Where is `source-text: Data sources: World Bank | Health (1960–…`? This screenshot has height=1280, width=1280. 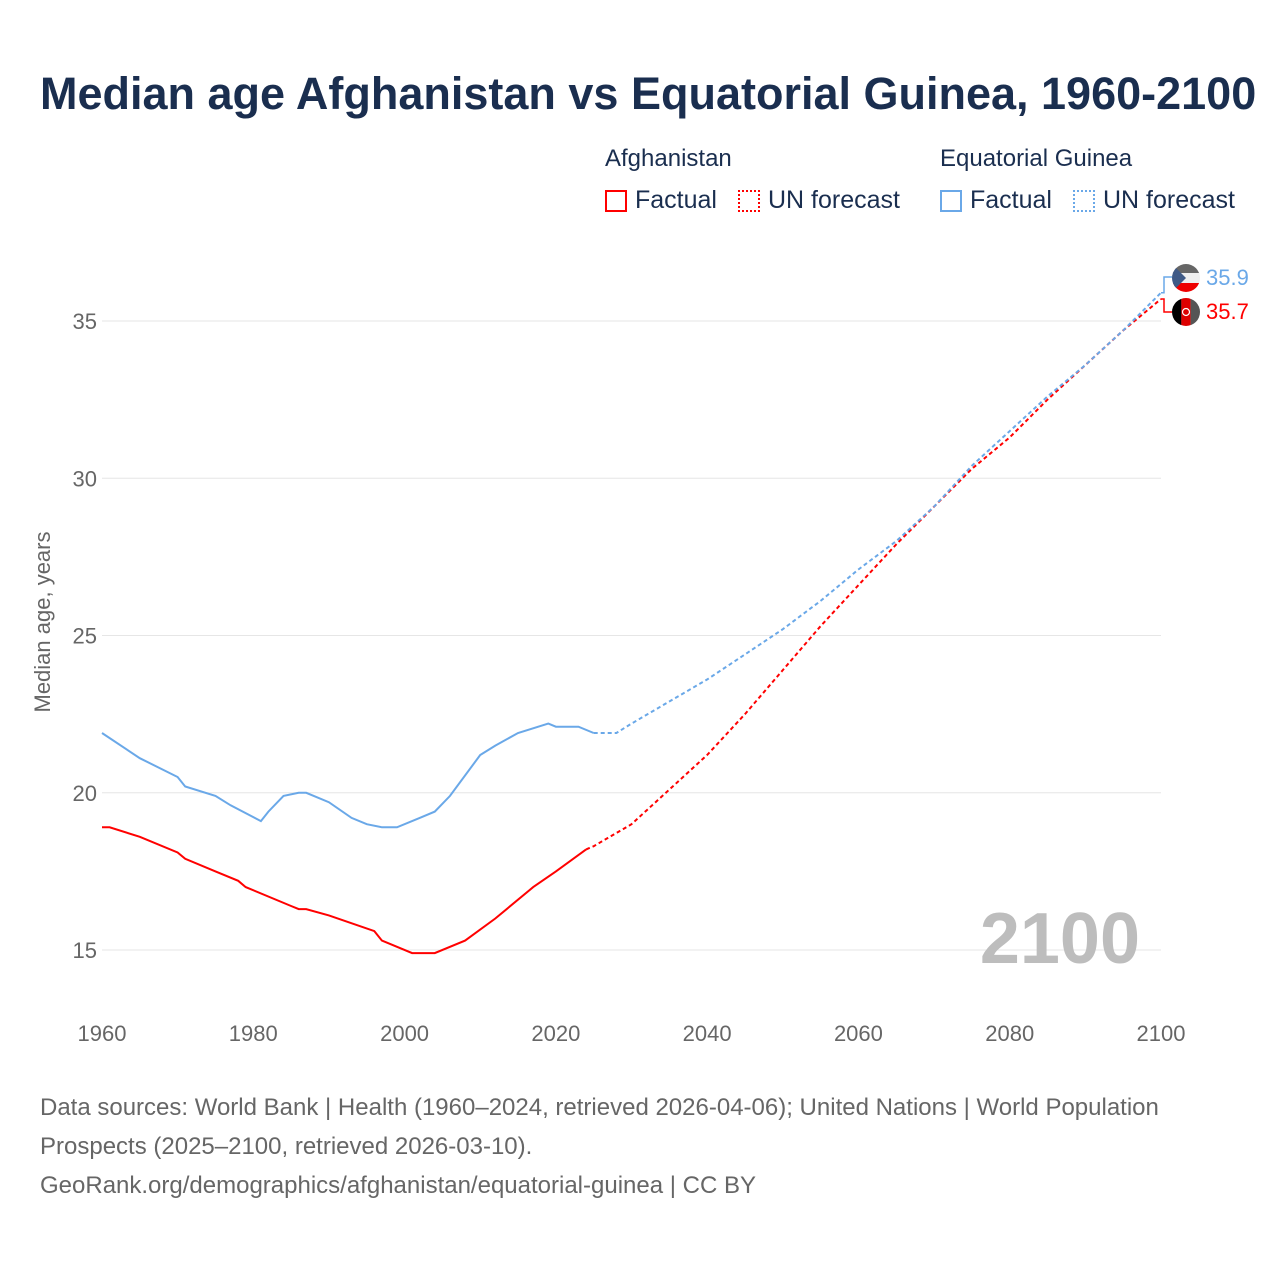
source-text: Data sources: World Bank | Health (1960–… is located at coordinates (599, 1127).